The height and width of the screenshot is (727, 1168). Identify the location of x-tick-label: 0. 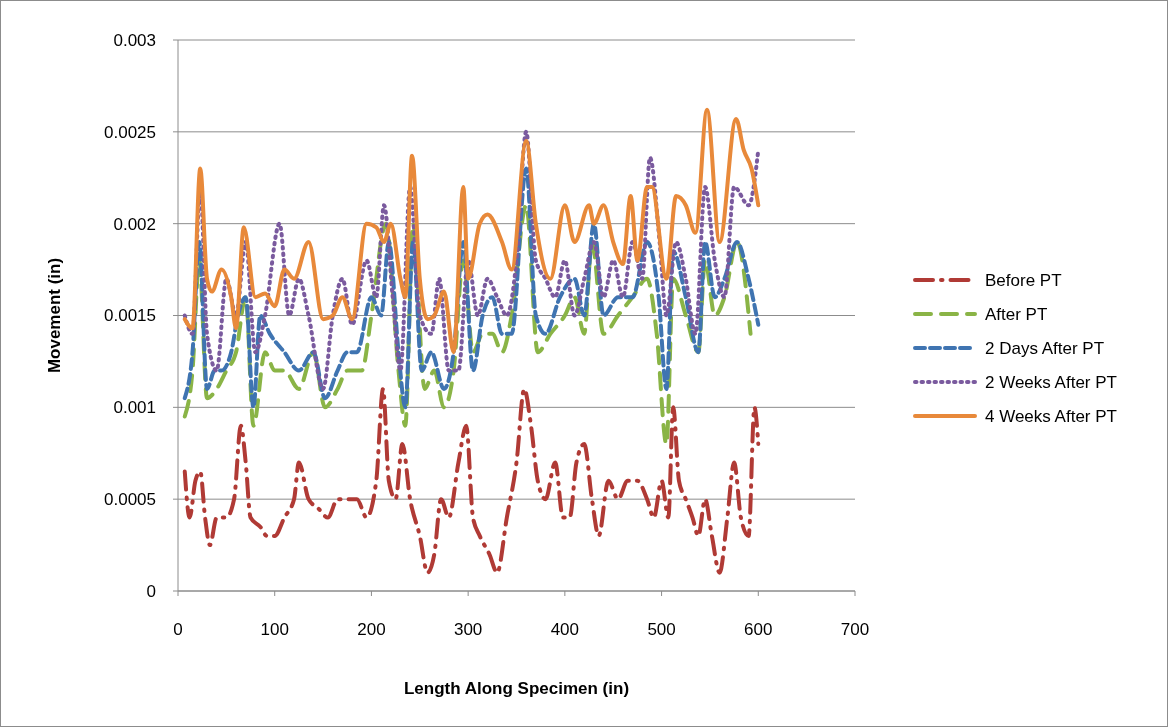
(178, 629).